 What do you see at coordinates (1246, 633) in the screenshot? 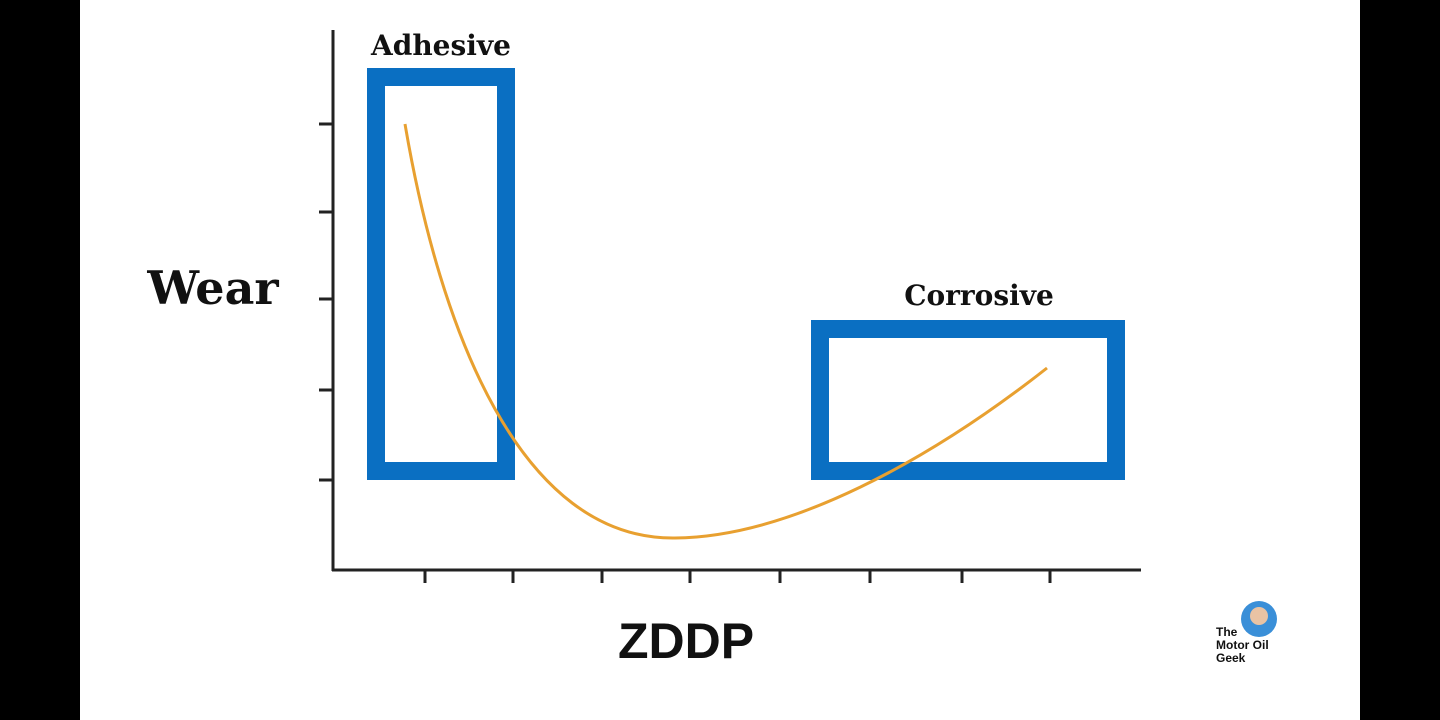
I see `logo: The Motor Oil Geek` at bounding box center [1246, 633].